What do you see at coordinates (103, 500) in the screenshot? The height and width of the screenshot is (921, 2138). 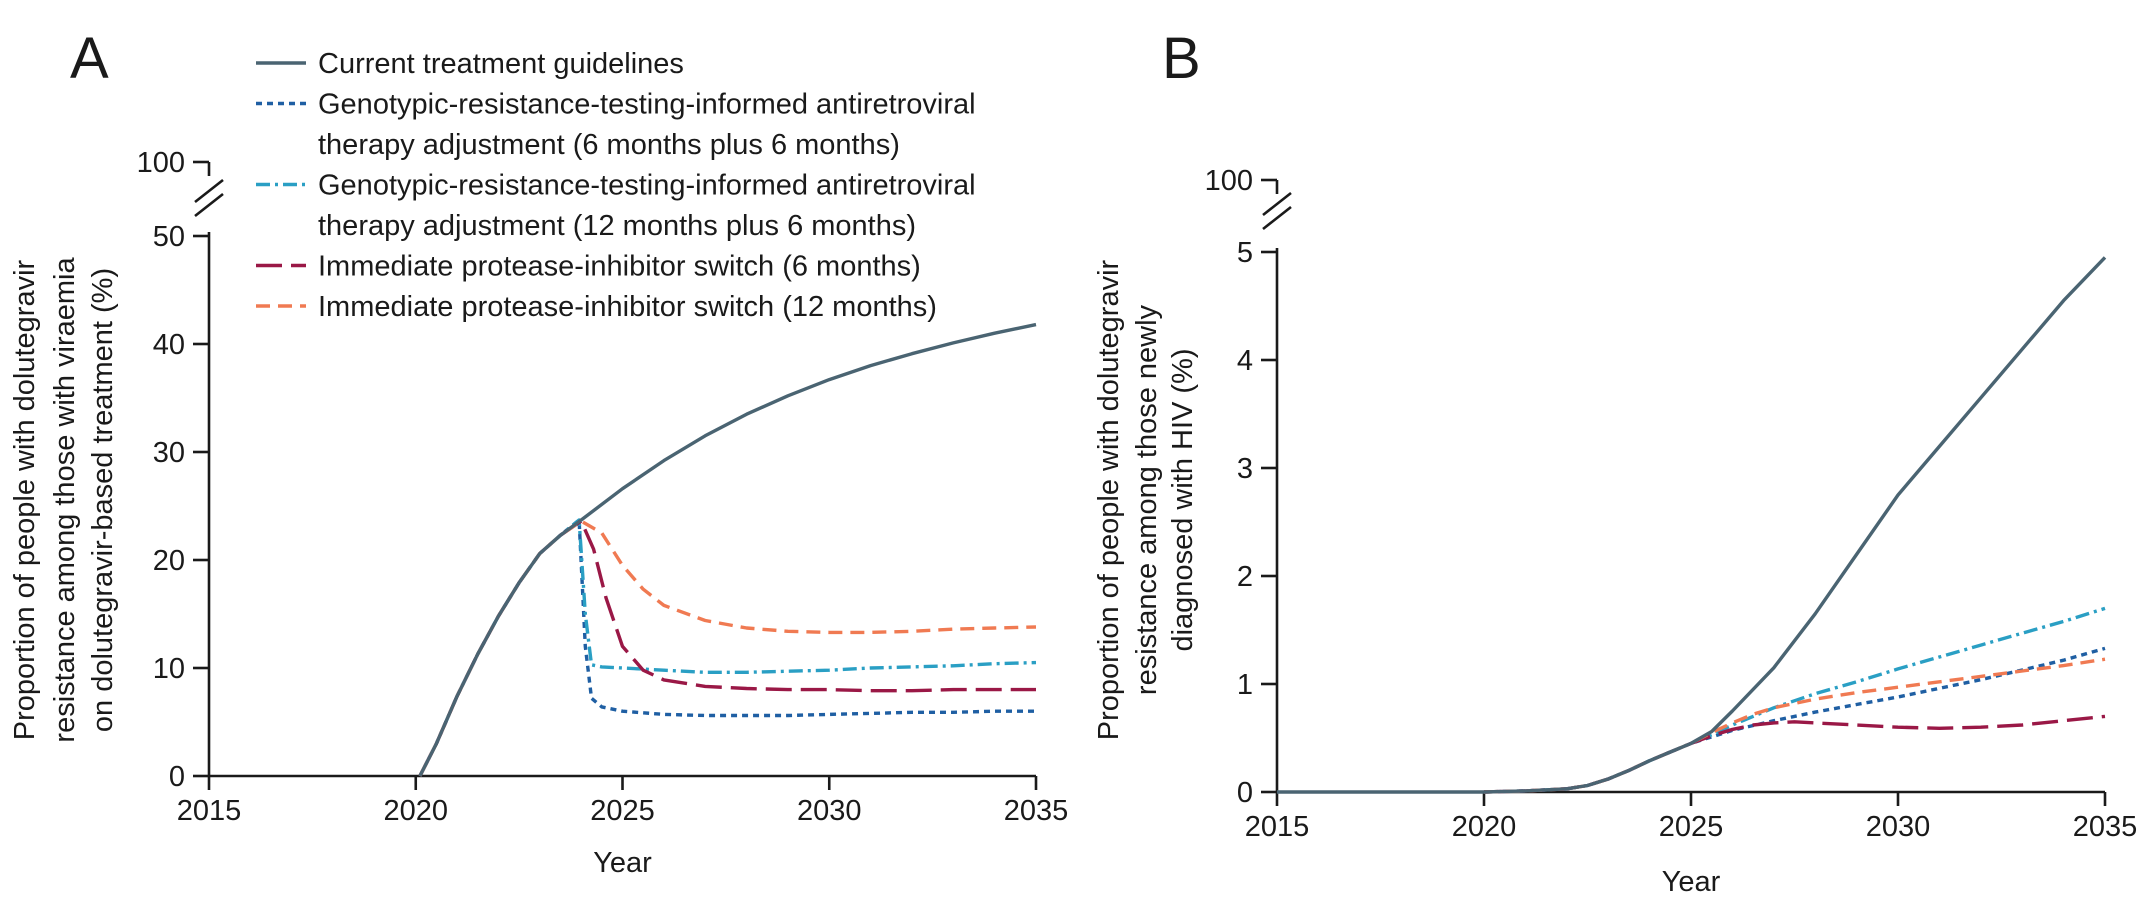 I see `y-axis-title-line: on dolutegravir-based treatment (%)` at bounding box center [103, 500].